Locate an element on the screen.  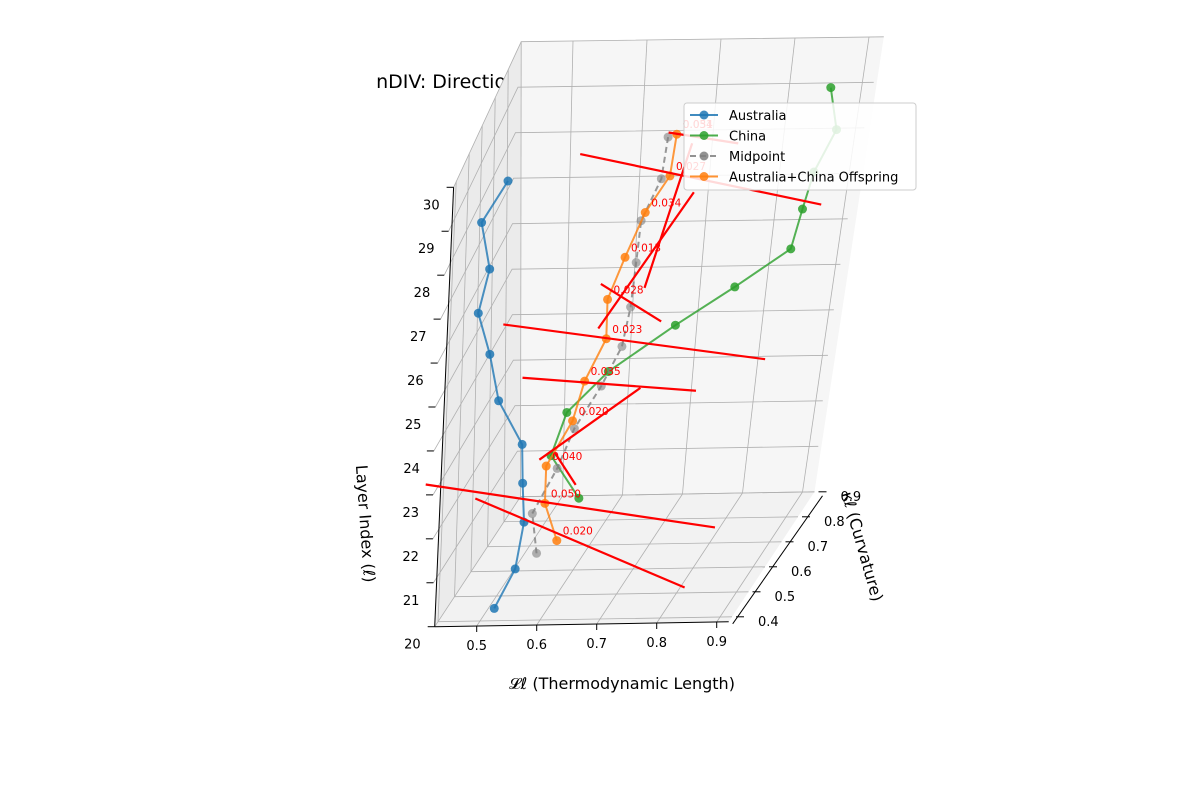
z-tick-label: 30 is located at coordinates (431, 205).